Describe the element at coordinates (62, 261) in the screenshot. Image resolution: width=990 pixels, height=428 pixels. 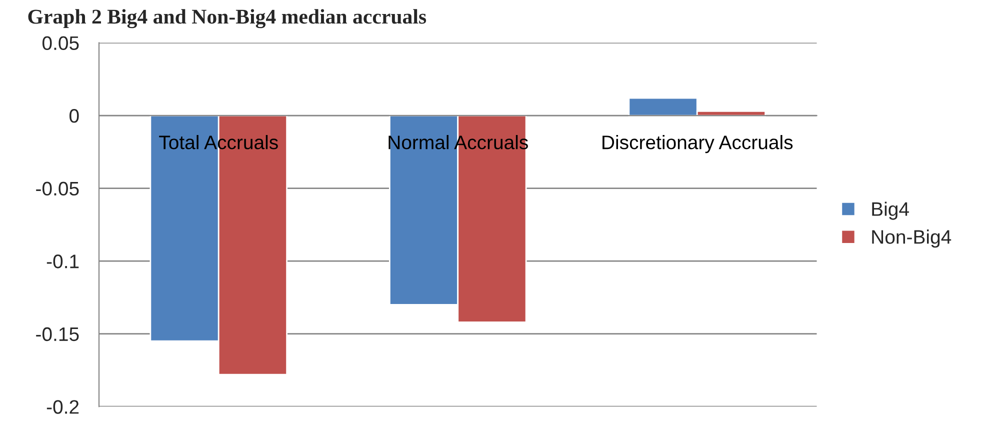
I see `y-tick-label: -0.1` at that location.